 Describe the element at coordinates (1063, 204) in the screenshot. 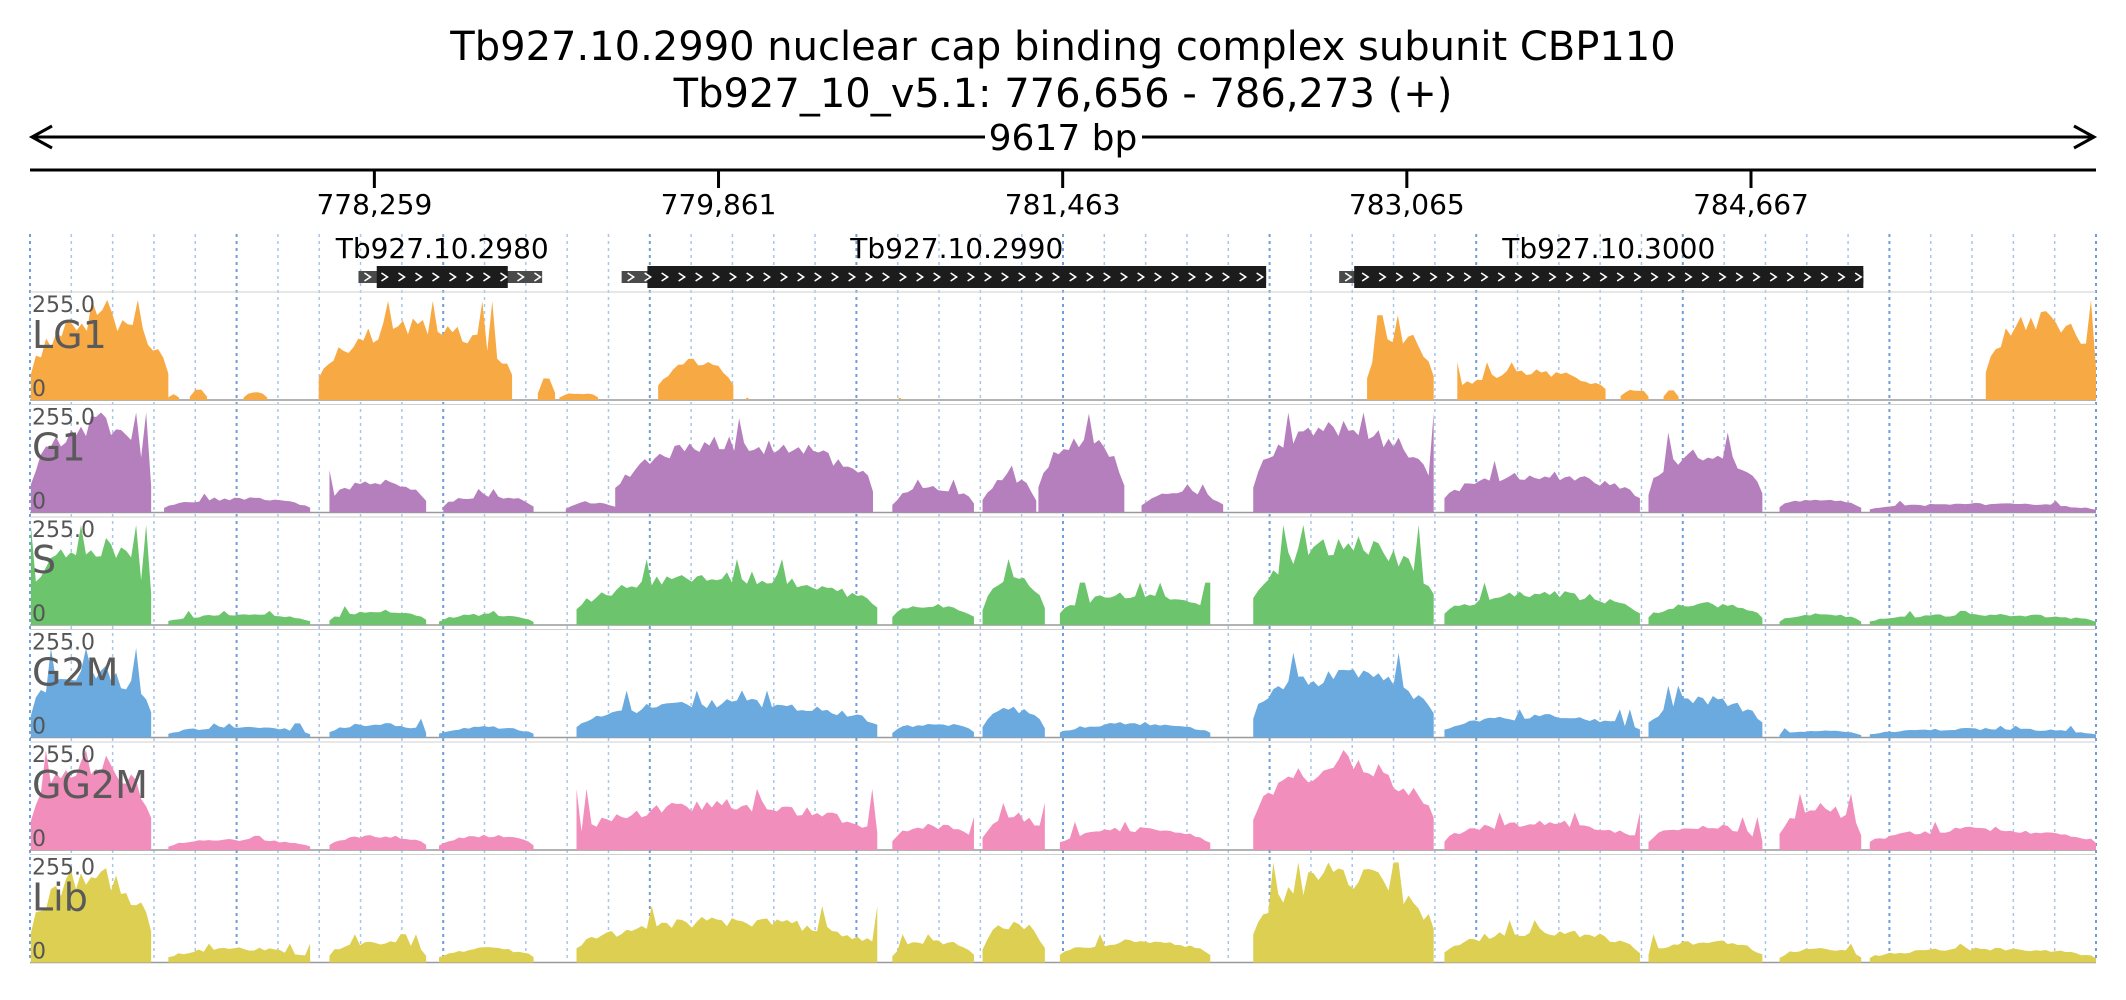

I see `ruler-tick-label: 781,463` at that location.